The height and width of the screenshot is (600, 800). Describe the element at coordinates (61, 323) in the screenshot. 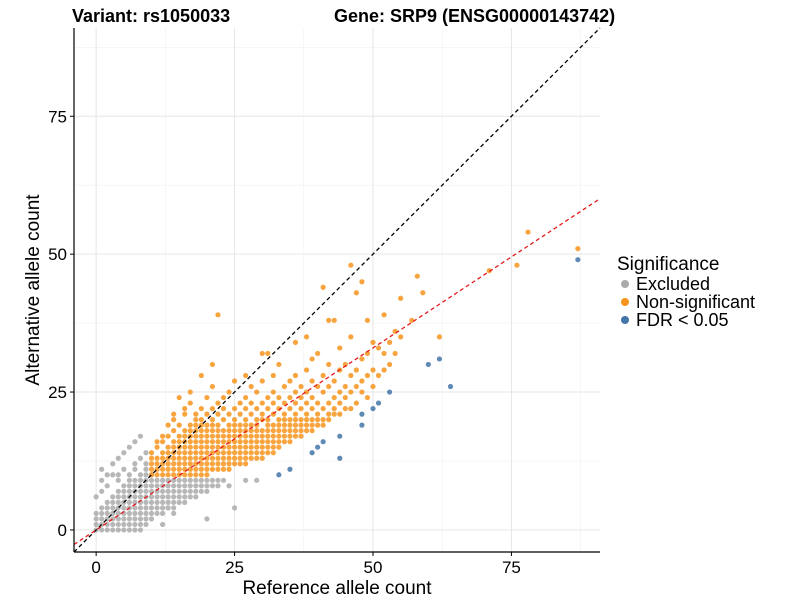

I see `y-axis-ticks: 0 25 50 75` at that location.